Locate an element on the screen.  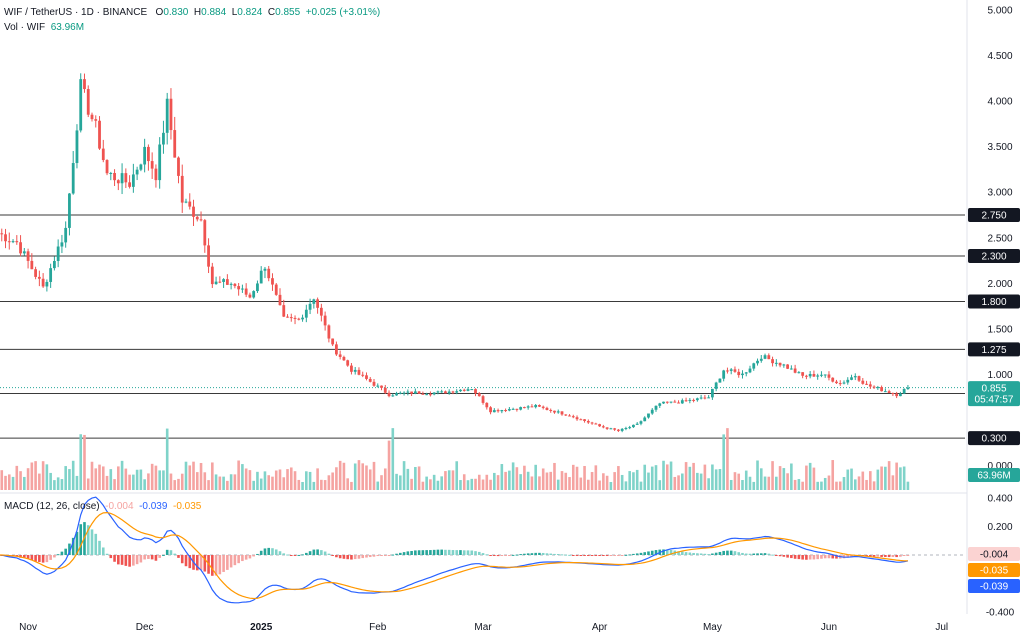
price-axis-label: 3.000 is located at coordinates (999, 193).